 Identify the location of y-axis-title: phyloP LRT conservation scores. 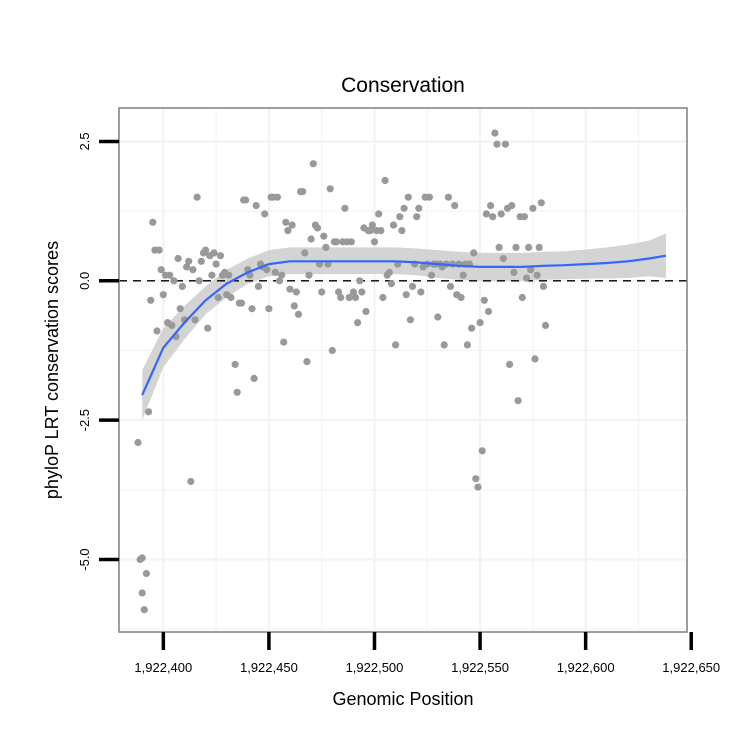
(52, 370).